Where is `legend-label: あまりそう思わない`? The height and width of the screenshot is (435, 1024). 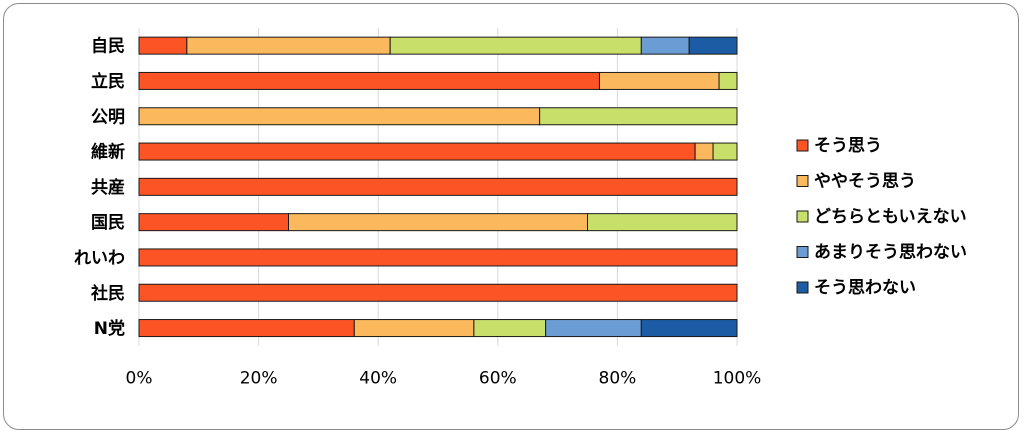
legend-label: あまりそう思わない is located at coordinates (890, 253).